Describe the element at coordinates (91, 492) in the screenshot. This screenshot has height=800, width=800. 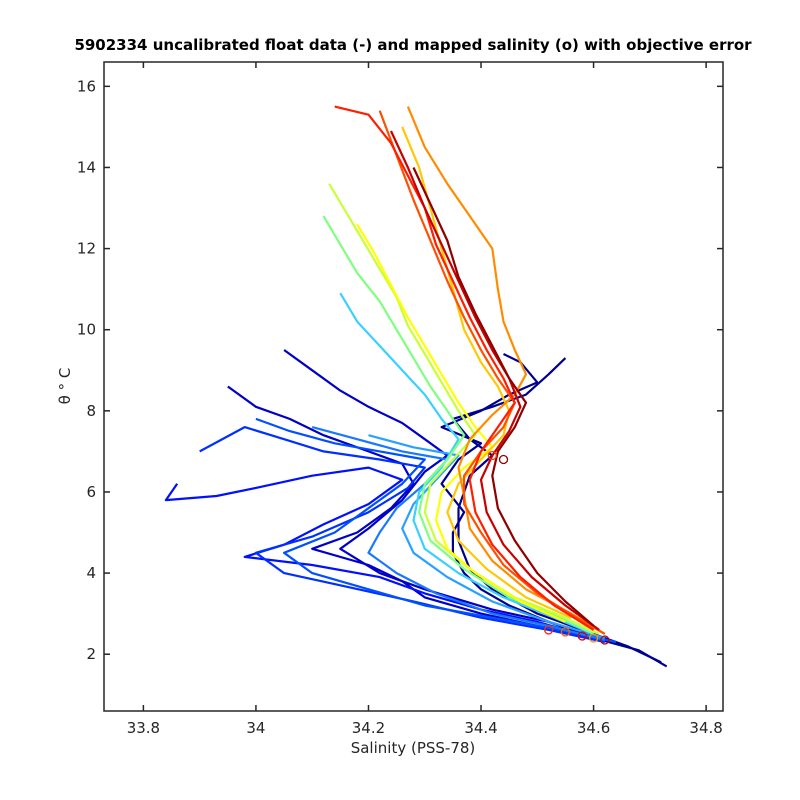
I see `y-tick-label-2: 6` at that location.